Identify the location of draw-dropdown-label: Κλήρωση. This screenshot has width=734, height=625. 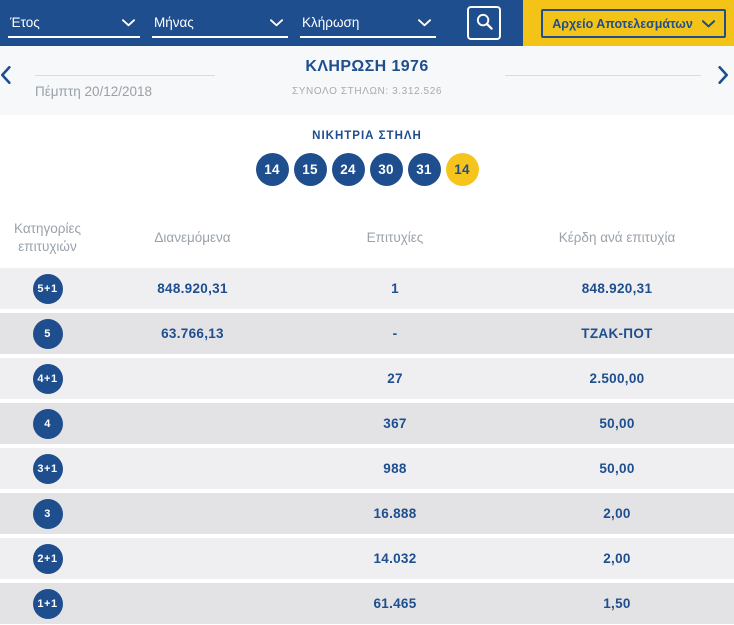
(331, 22).